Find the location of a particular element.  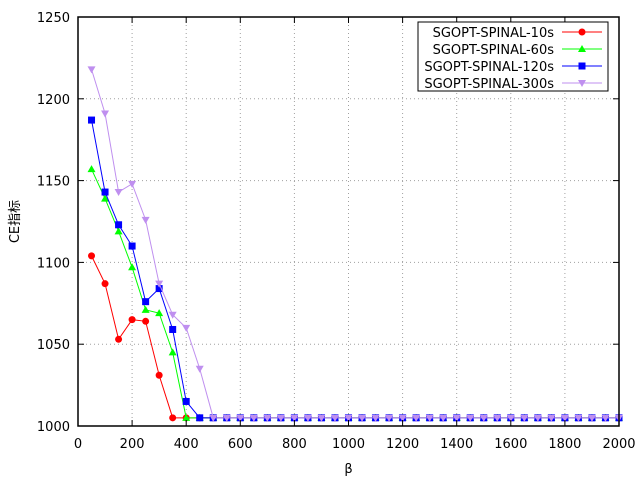

x-axis-label: β is located at coordinates (348, 469).